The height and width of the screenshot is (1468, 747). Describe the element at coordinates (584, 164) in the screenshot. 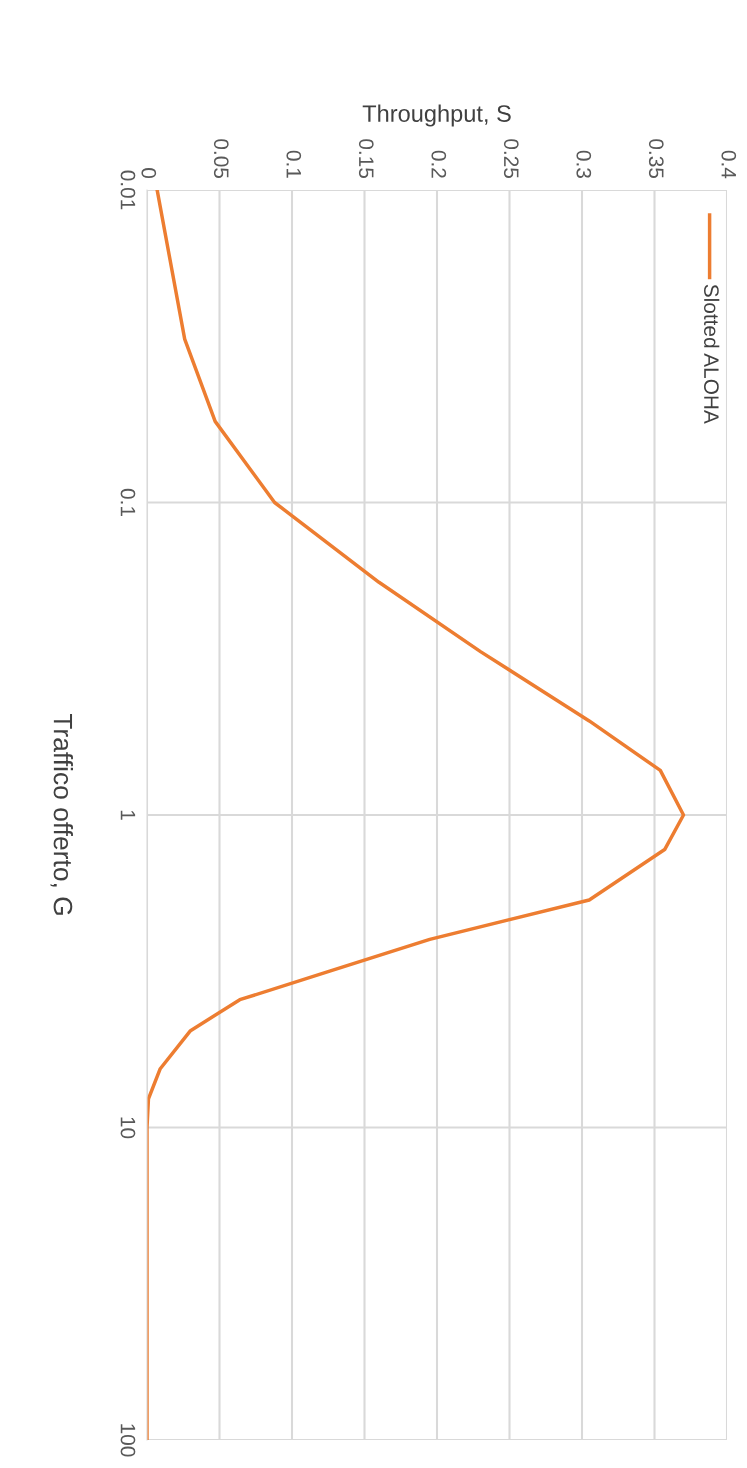

I see `x-tick-label: 0.3` at that location.